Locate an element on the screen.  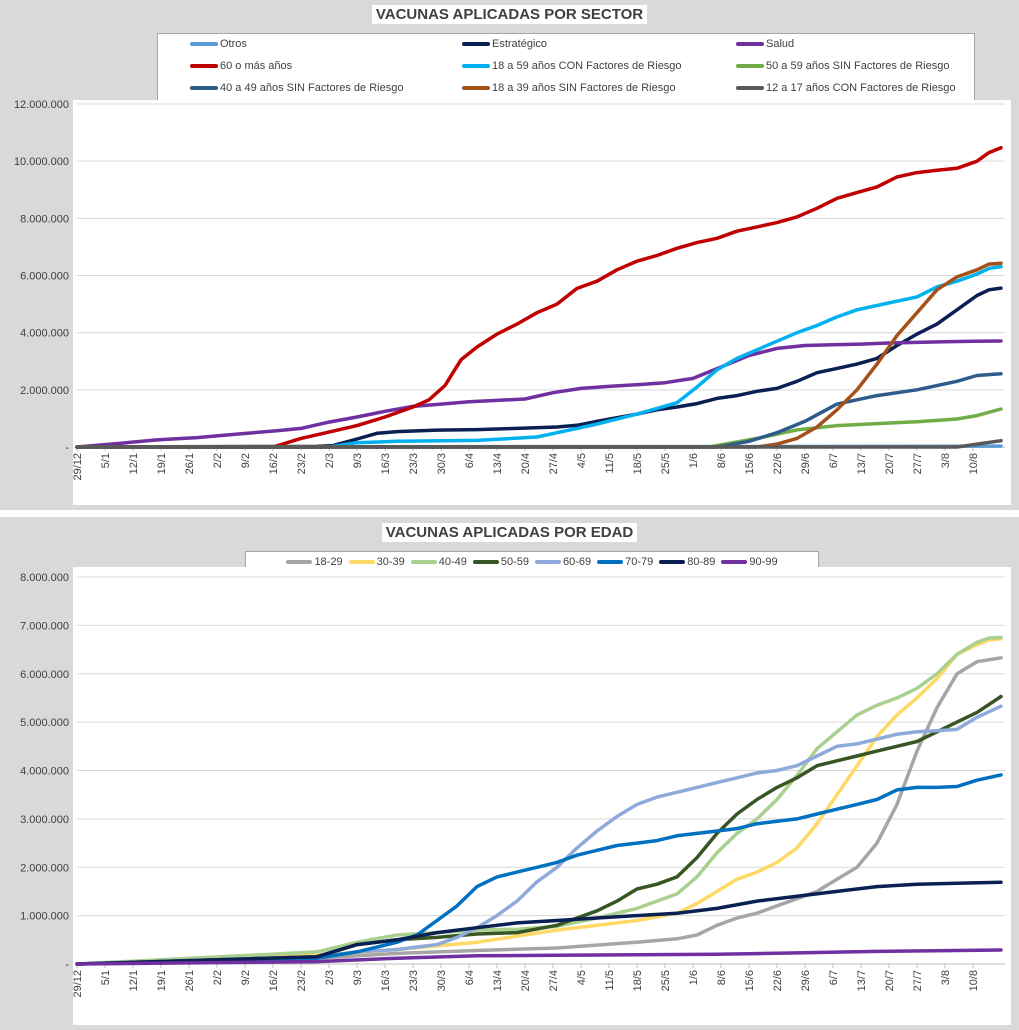
legend-item-40-a-49-anos-sin-factores-de-riesgo: 40 a 49 años SIN Factores de Riesgo is located at coordinates (296, 88).